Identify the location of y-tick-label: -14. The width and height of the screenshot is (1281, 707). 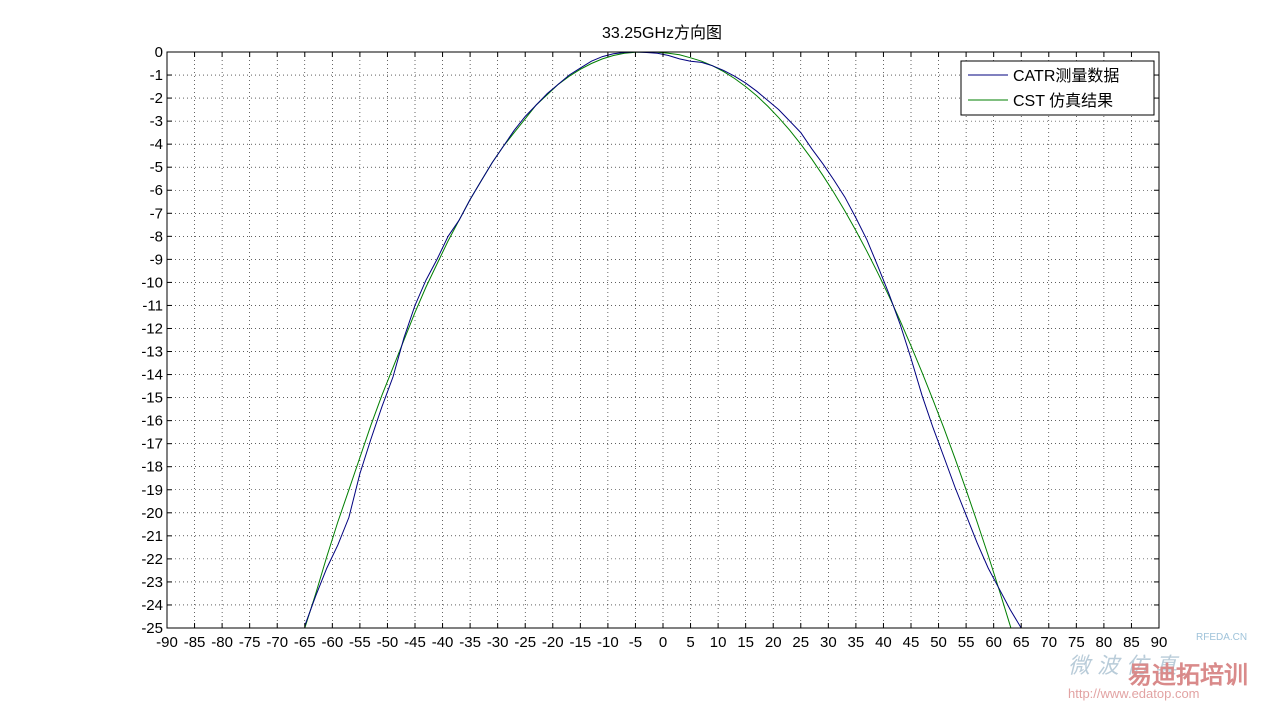
(152, 375).